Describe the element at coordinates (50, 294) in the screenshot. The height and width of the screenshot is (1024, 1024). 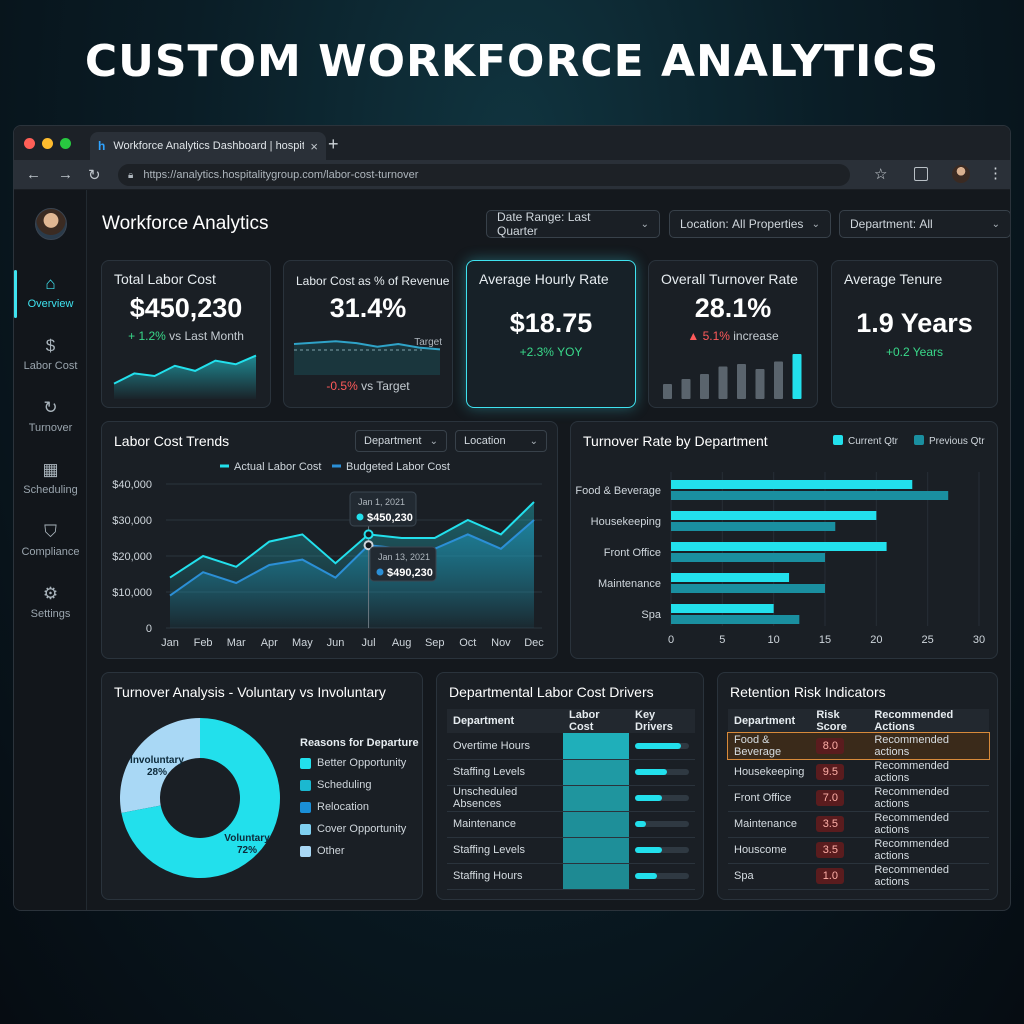
I see `sidebar-item-overview: ⌂ Overview` at that location.